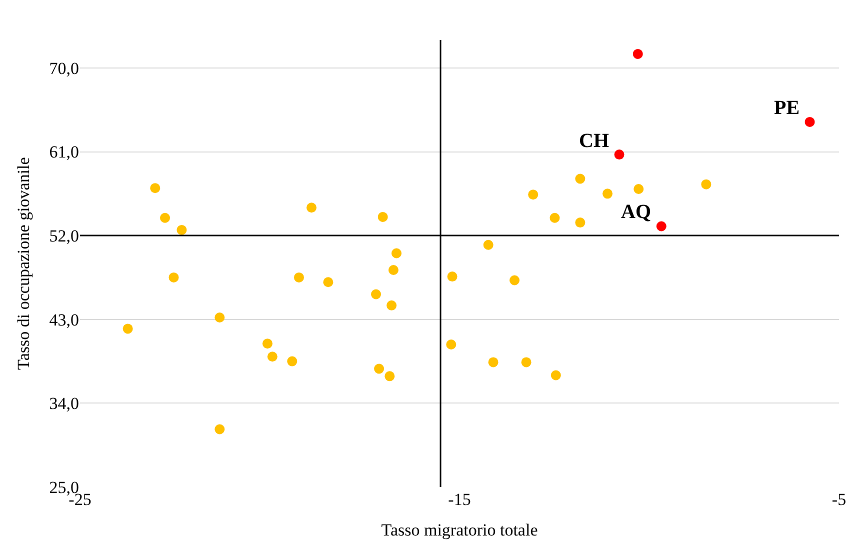 This screenshot has height=547, width=864. What do you see at coordinates (64, 152) in the screenshot?
I see `y-tick-label: 61,0` at bounding box center [64, 152].